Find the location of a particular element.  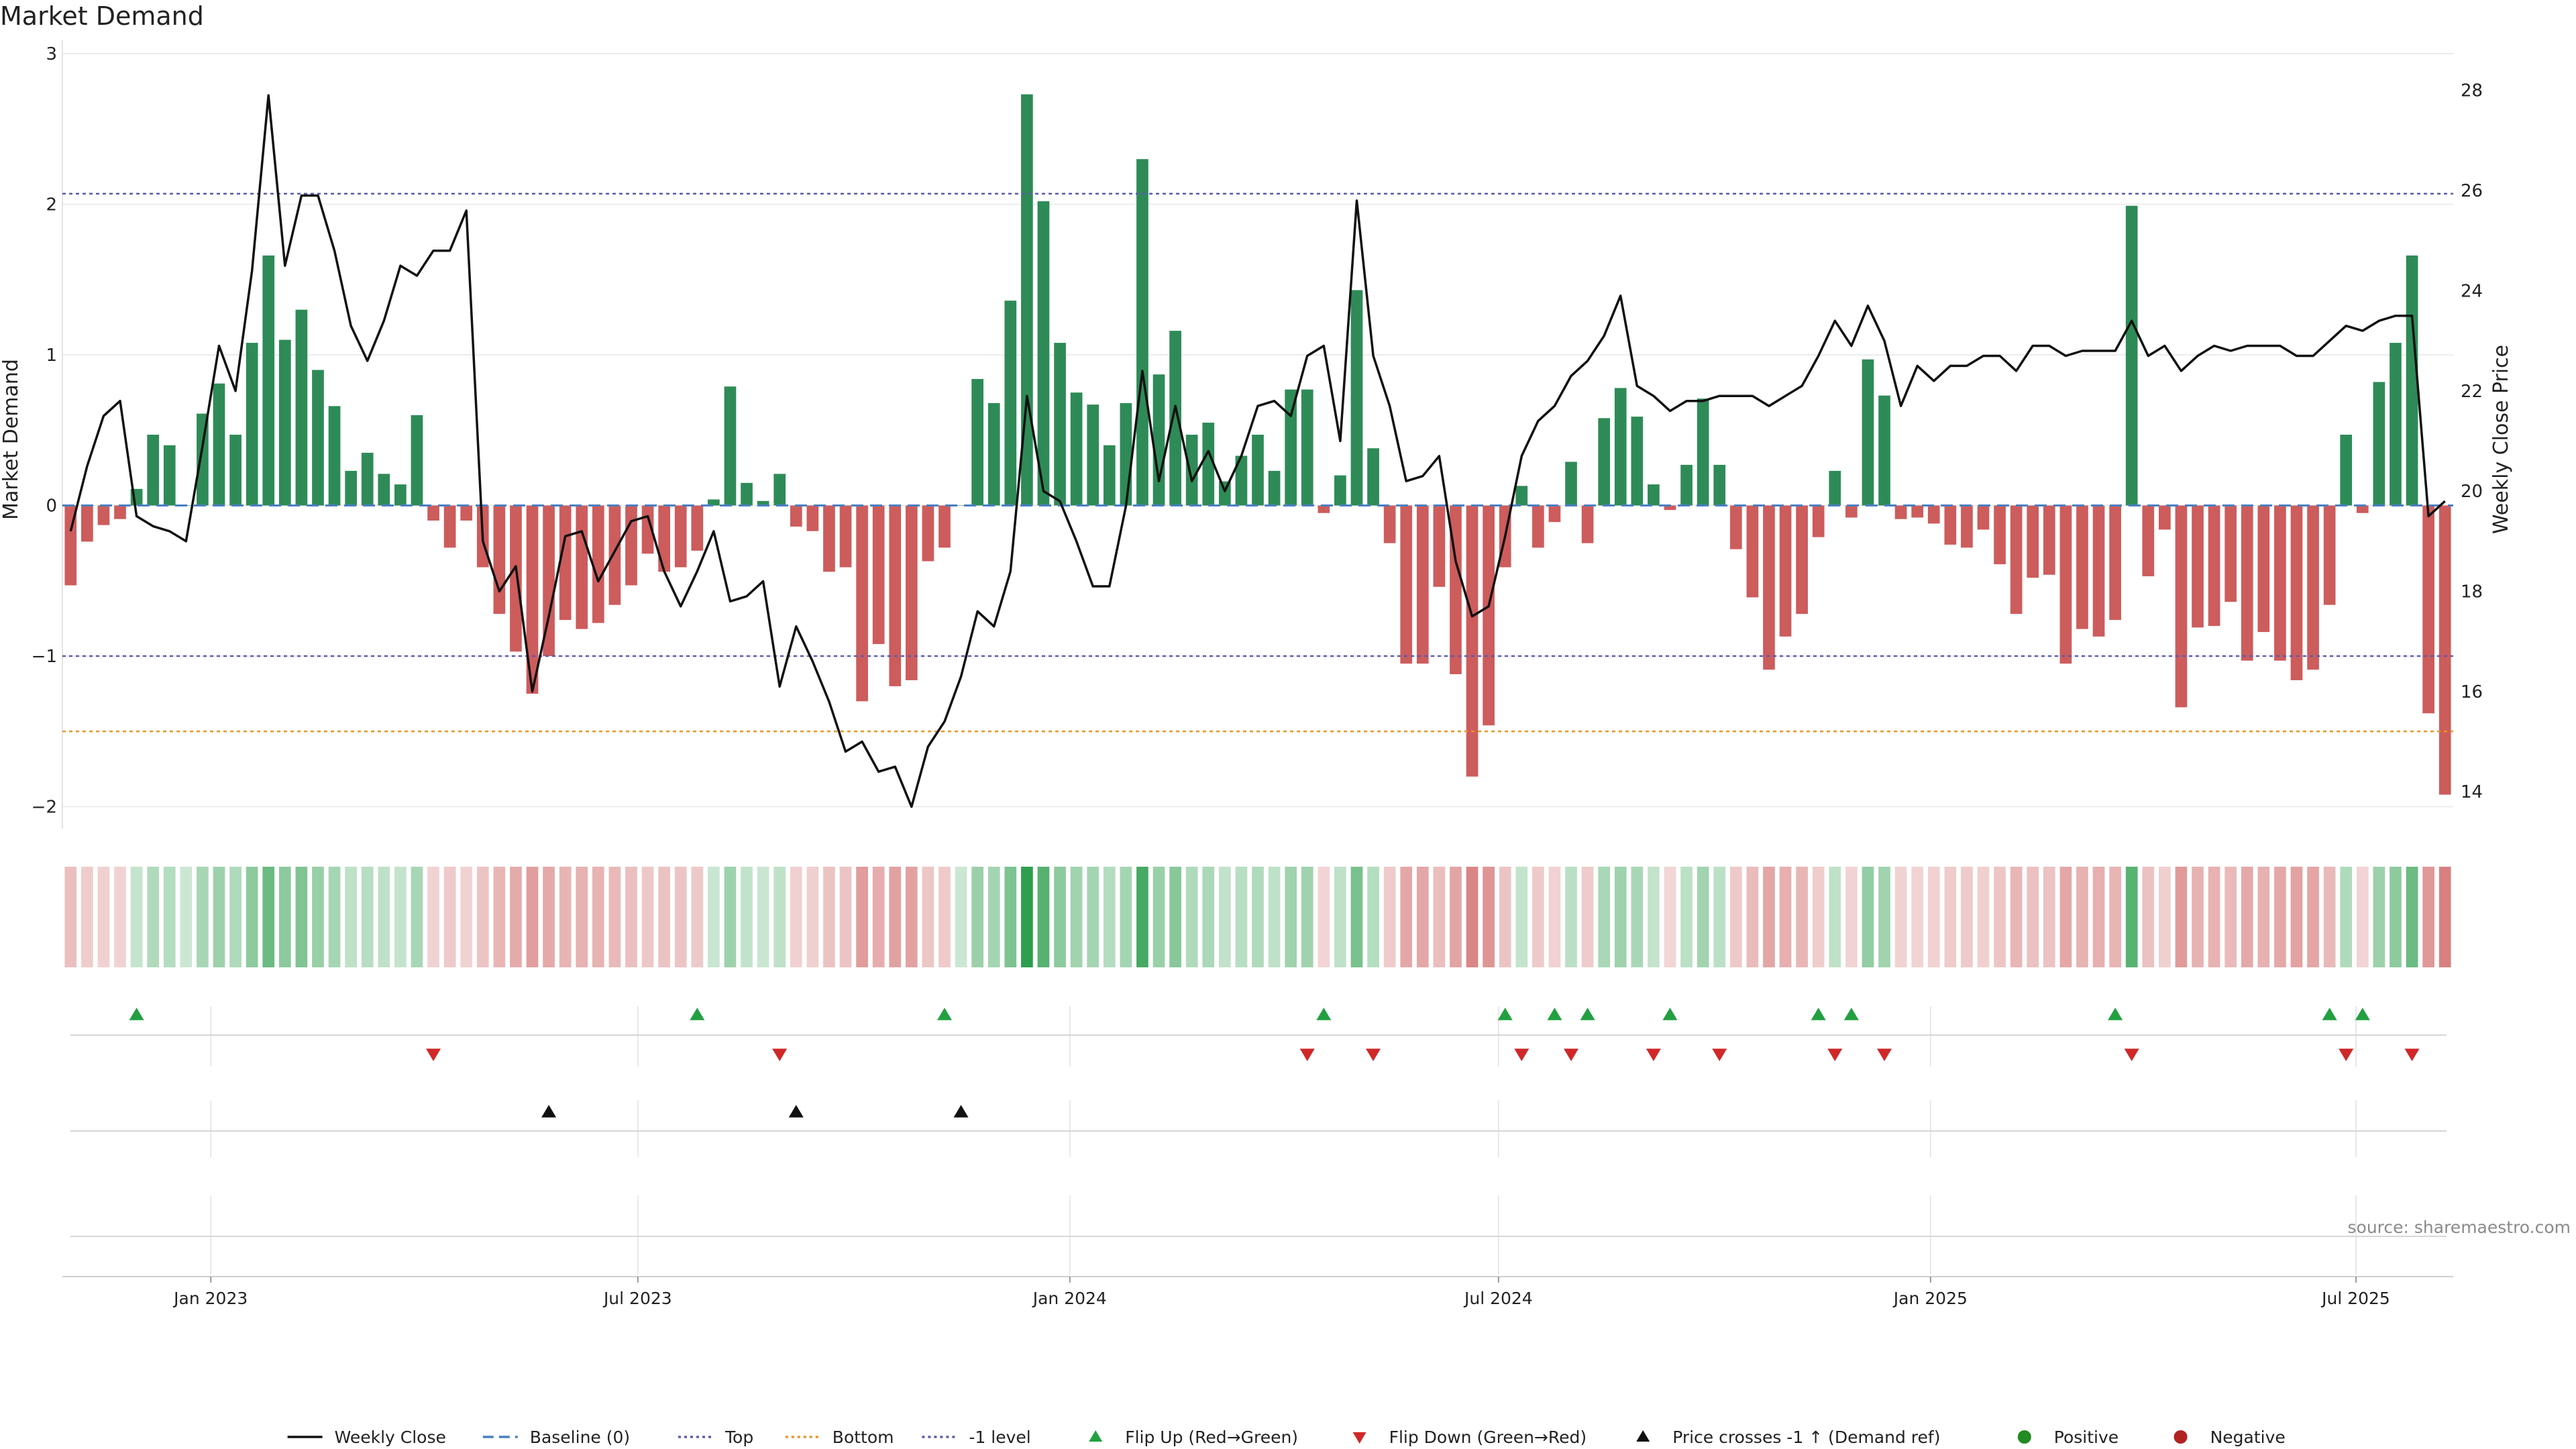

y-tick-label: −1 is located at coordinates (44, 657).